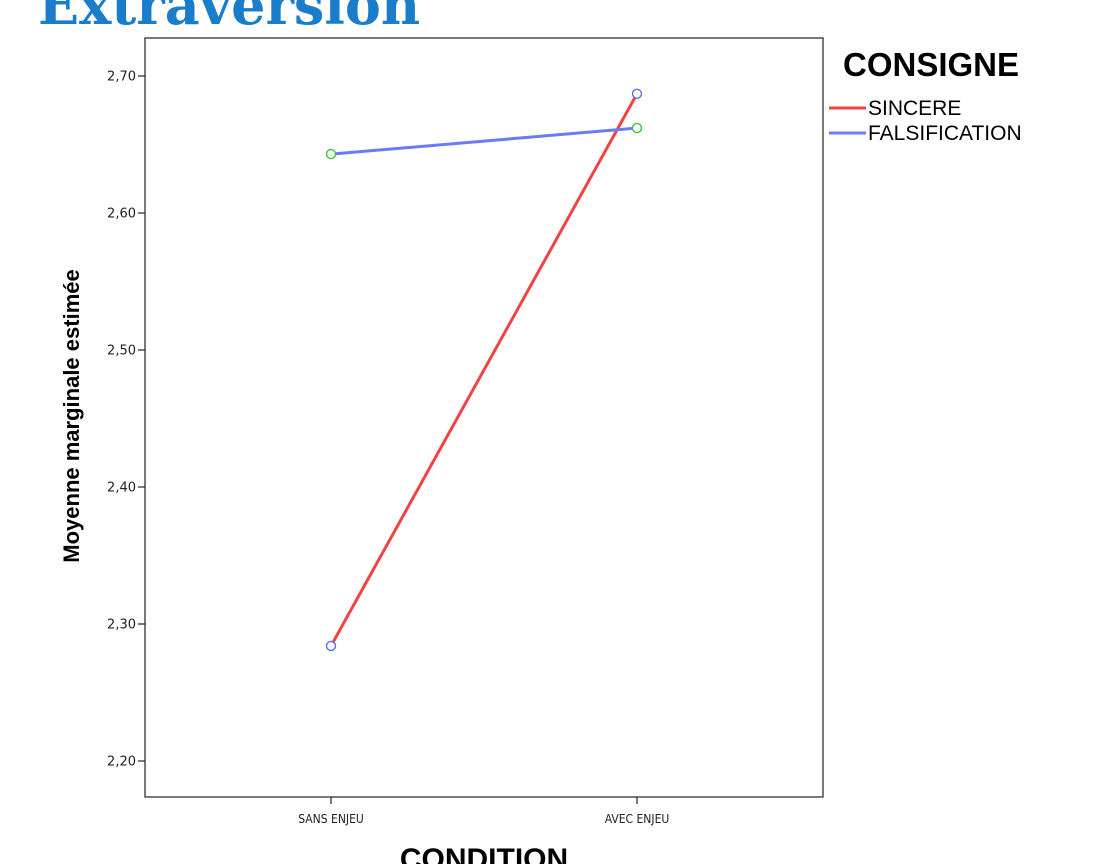 The height and width of the screenshot is (864, 1119). Describe the element at coordinates (121, 214) in the screenshot. I see `y-tick-label: 2,60` at that location.